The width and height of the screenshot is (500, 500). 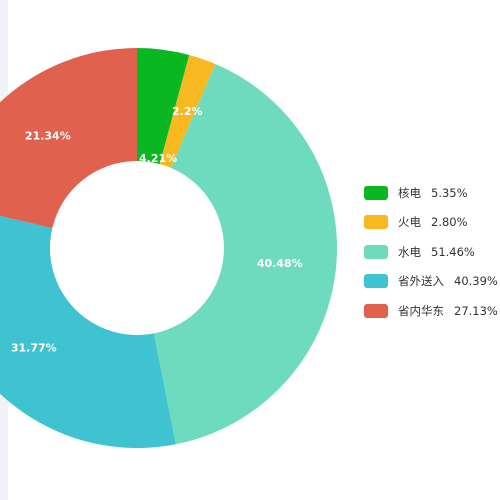 I want to click on label-provincial-east: 21.34%, so click(x=48, y=136).